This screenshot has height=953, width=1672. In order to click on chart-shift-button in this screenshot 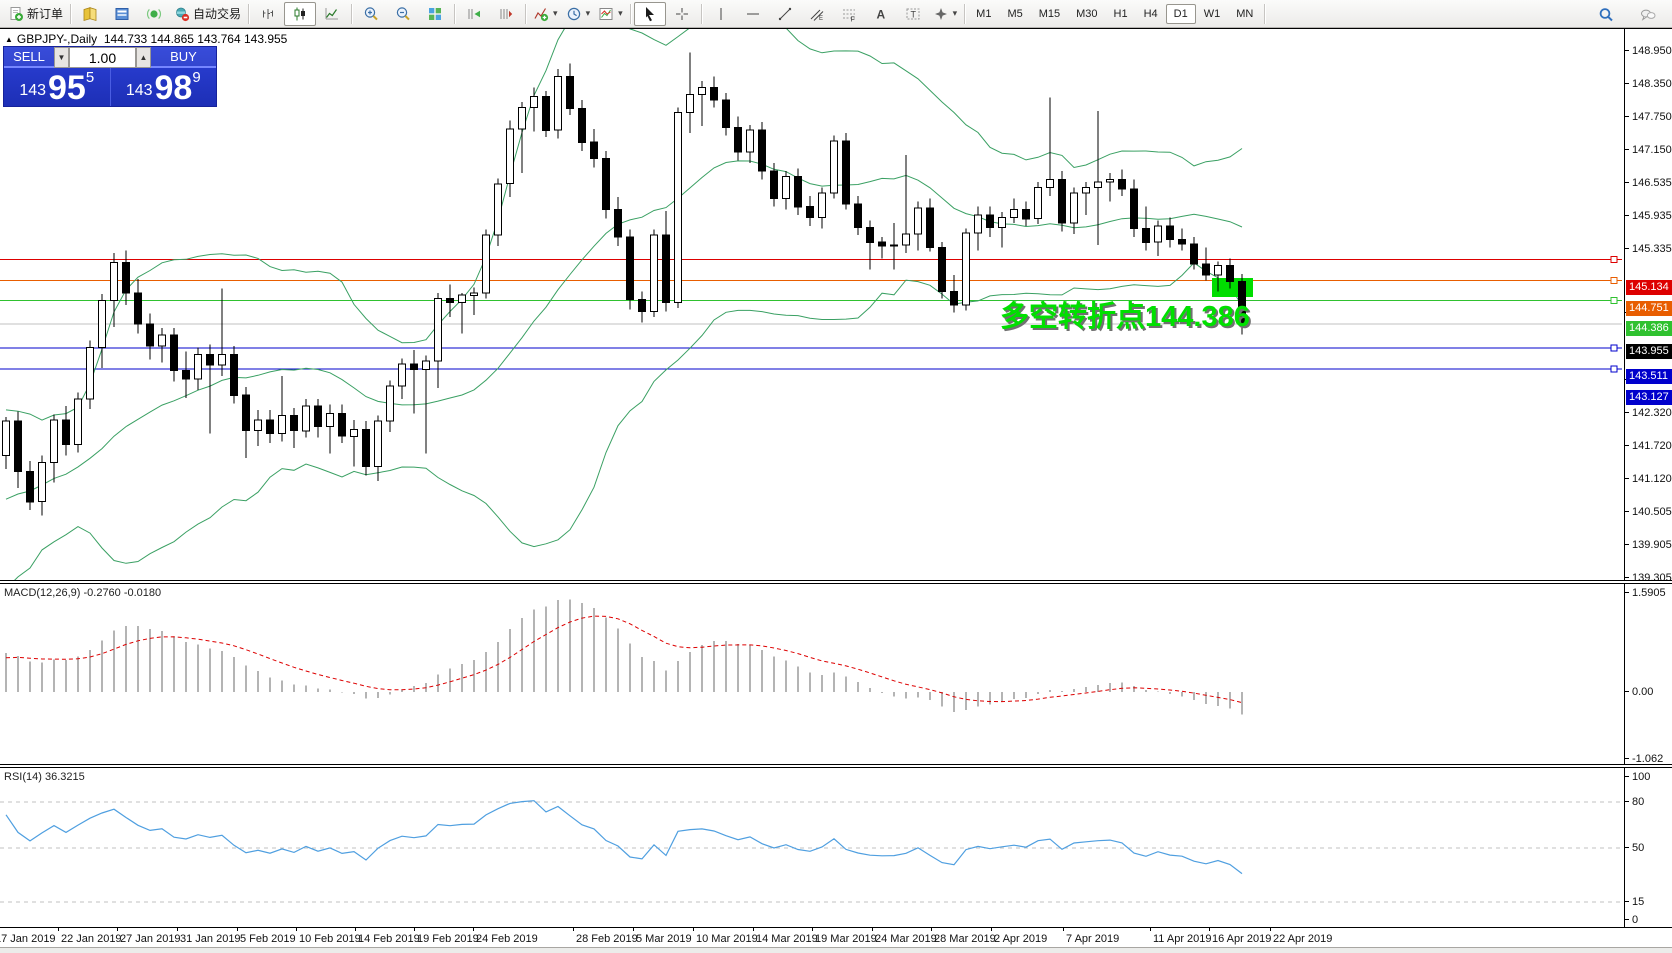, I will do `click(506, 14)`.